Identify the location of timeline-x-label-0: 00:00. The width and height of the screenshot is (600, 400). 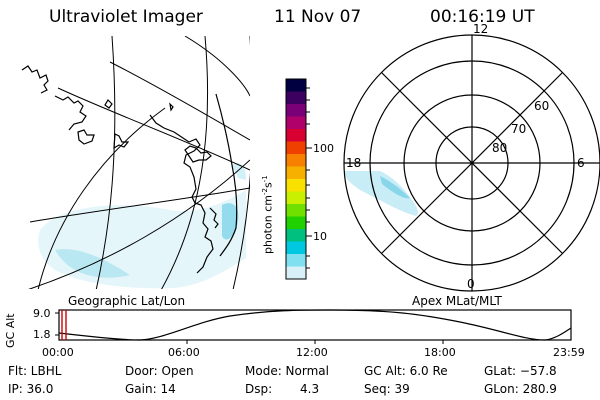
(58, 352).